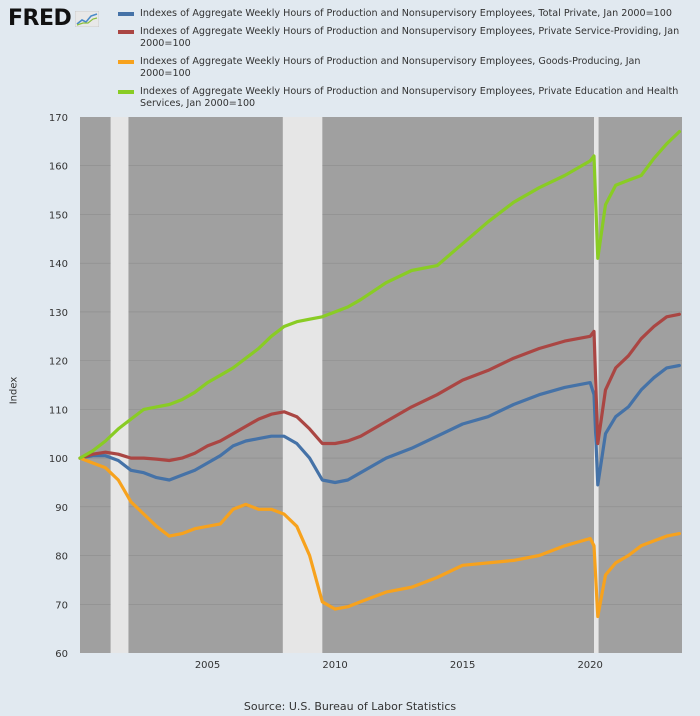 The width and height of the screenshot is (700, 716). Describe the element at coordinates (58, 459) in the screenshot. I see `y-tick-label: 100` at that location.